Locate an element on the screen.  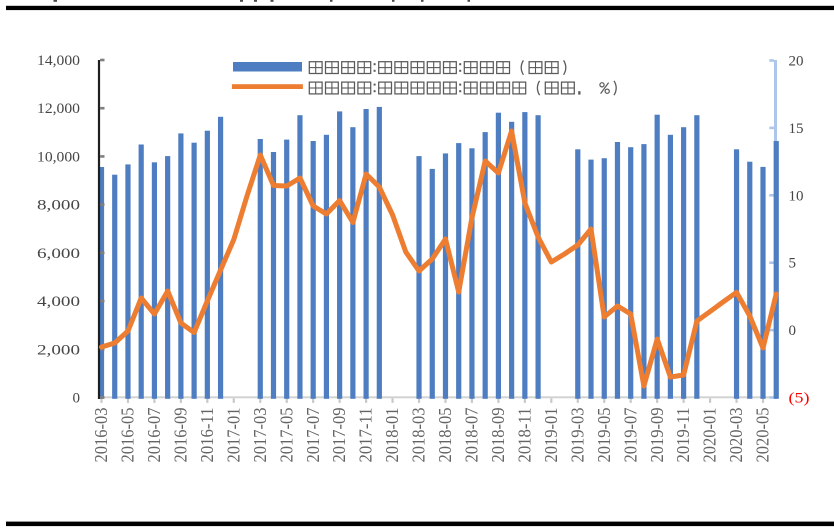
svg-text: 2018-01 is located at coordinates (392, 435).